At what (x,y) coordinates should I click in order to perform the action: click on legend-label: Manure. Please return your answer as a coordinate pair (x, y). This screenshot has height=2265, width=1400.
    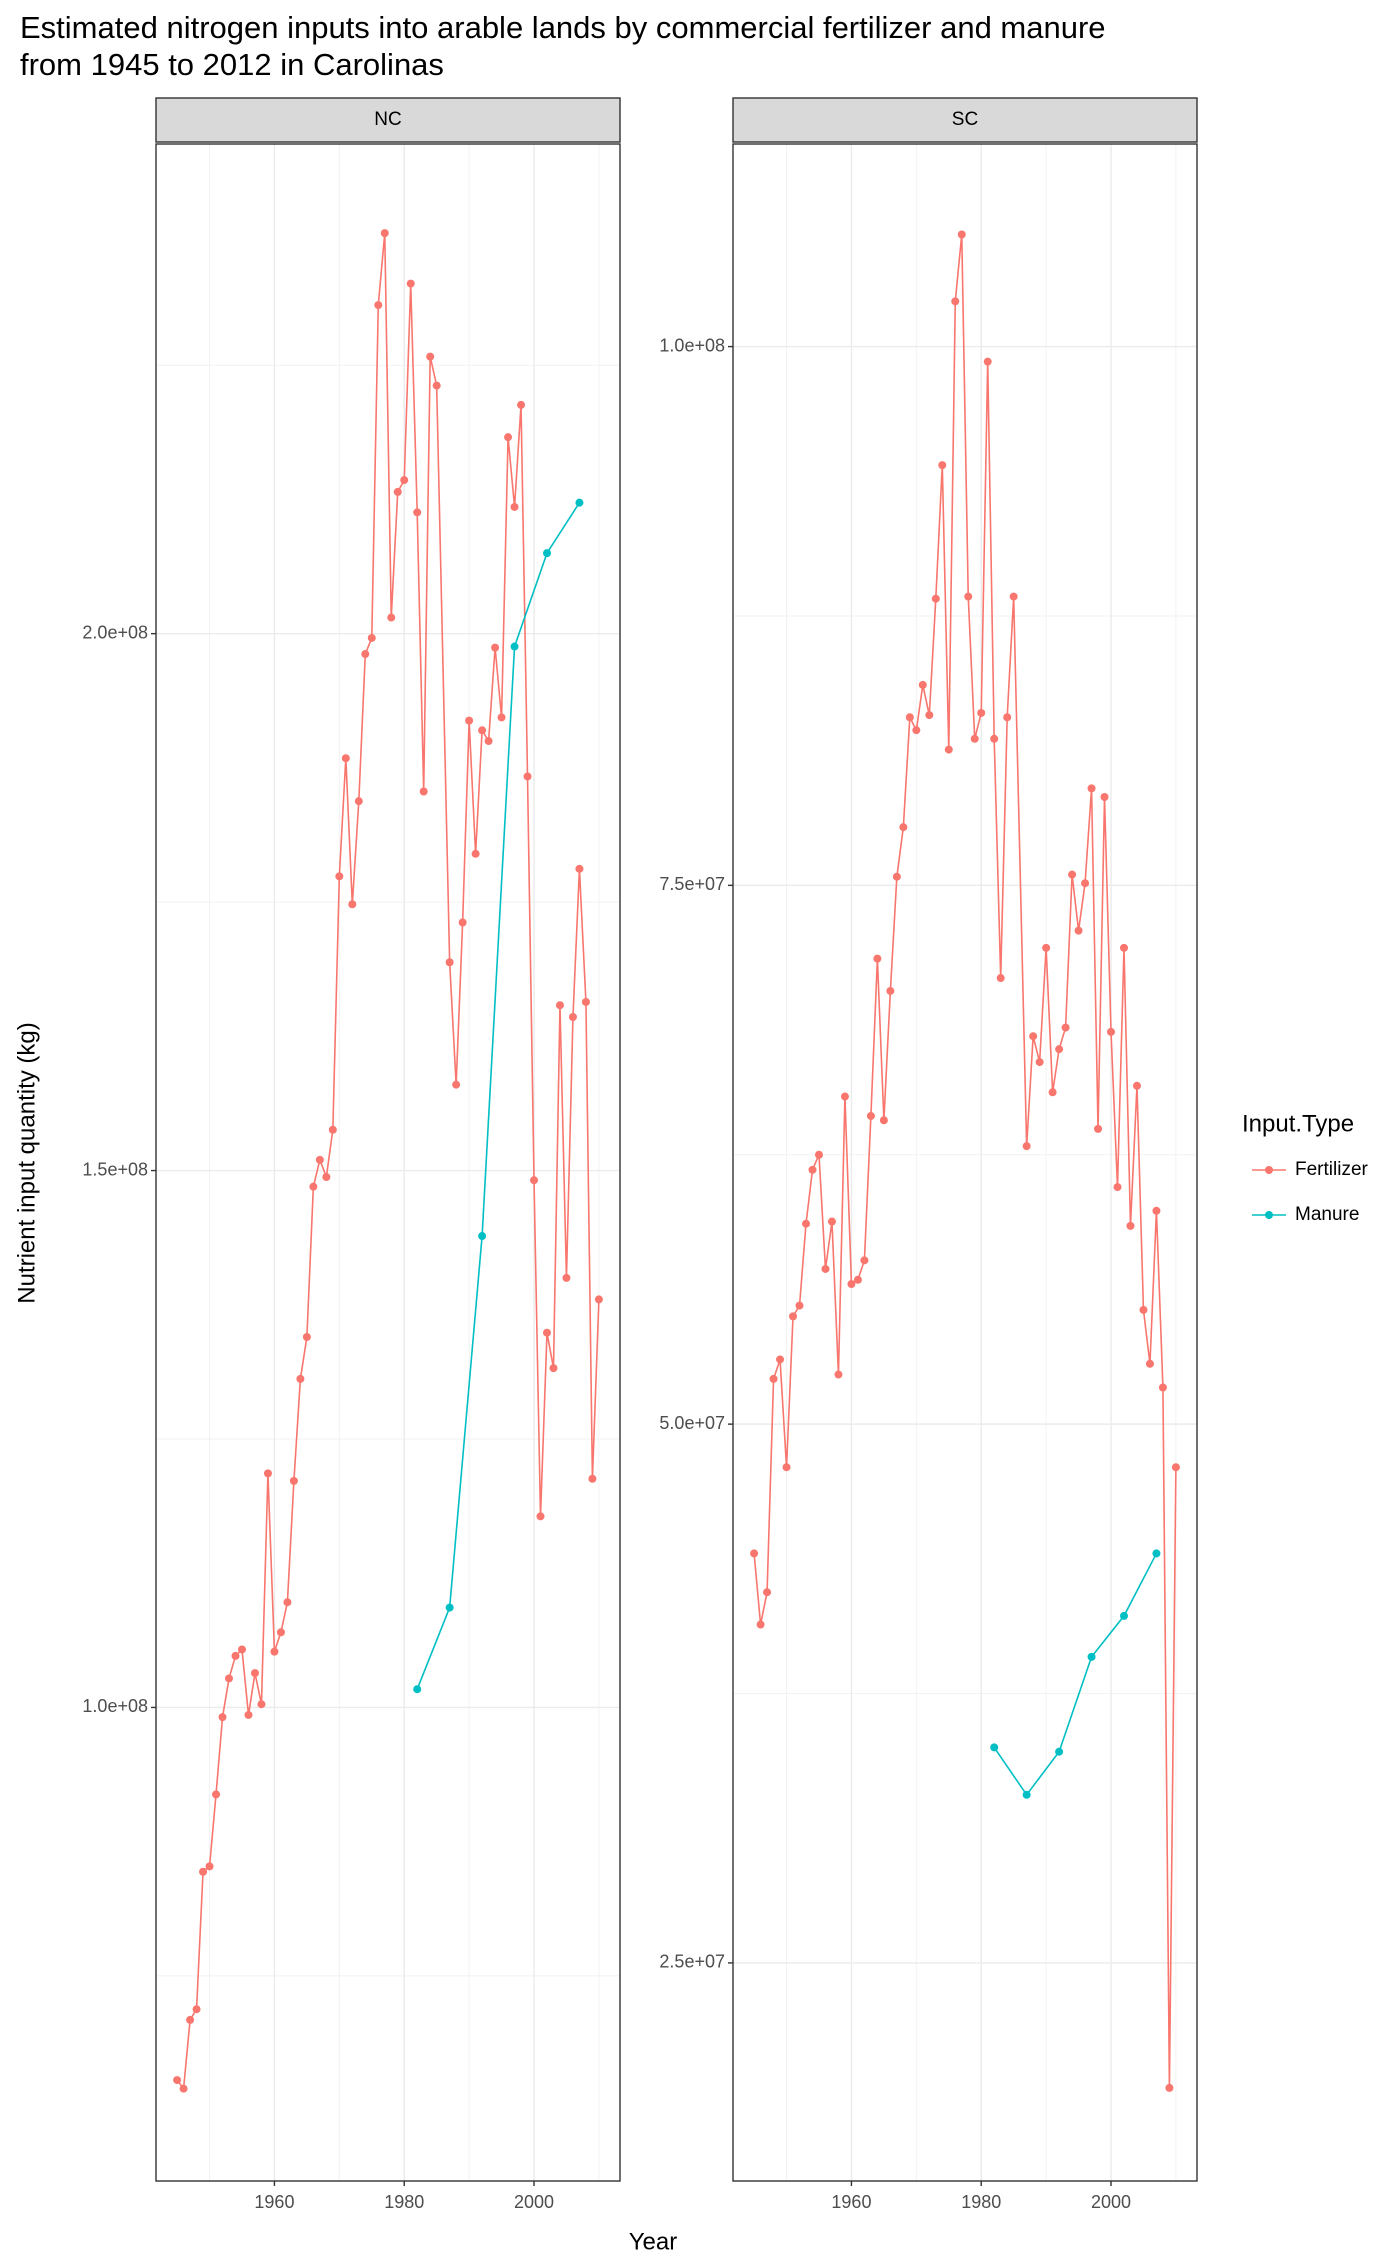
    Looking at the image, I should click on (1327, 1214).